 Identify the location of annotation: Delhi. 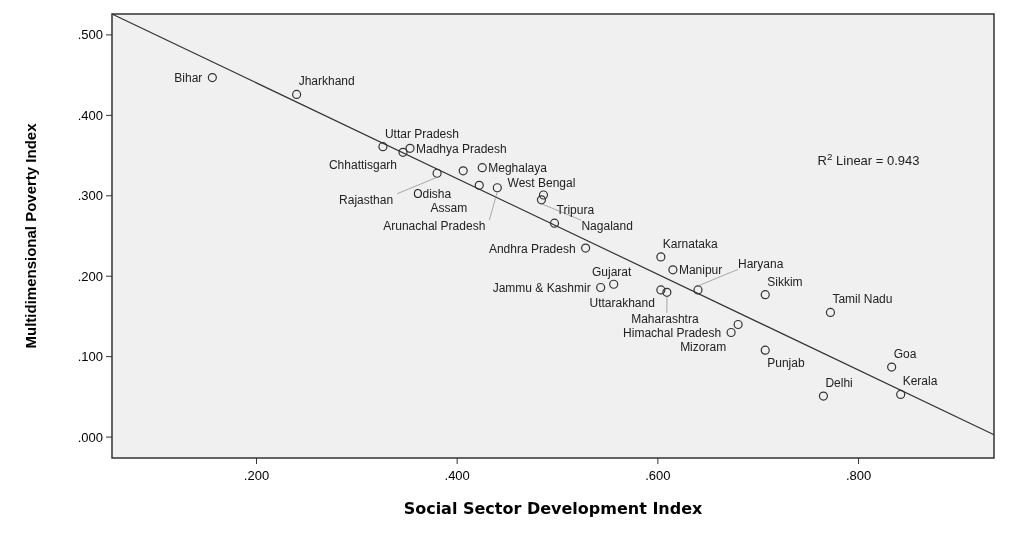
(839, 383).